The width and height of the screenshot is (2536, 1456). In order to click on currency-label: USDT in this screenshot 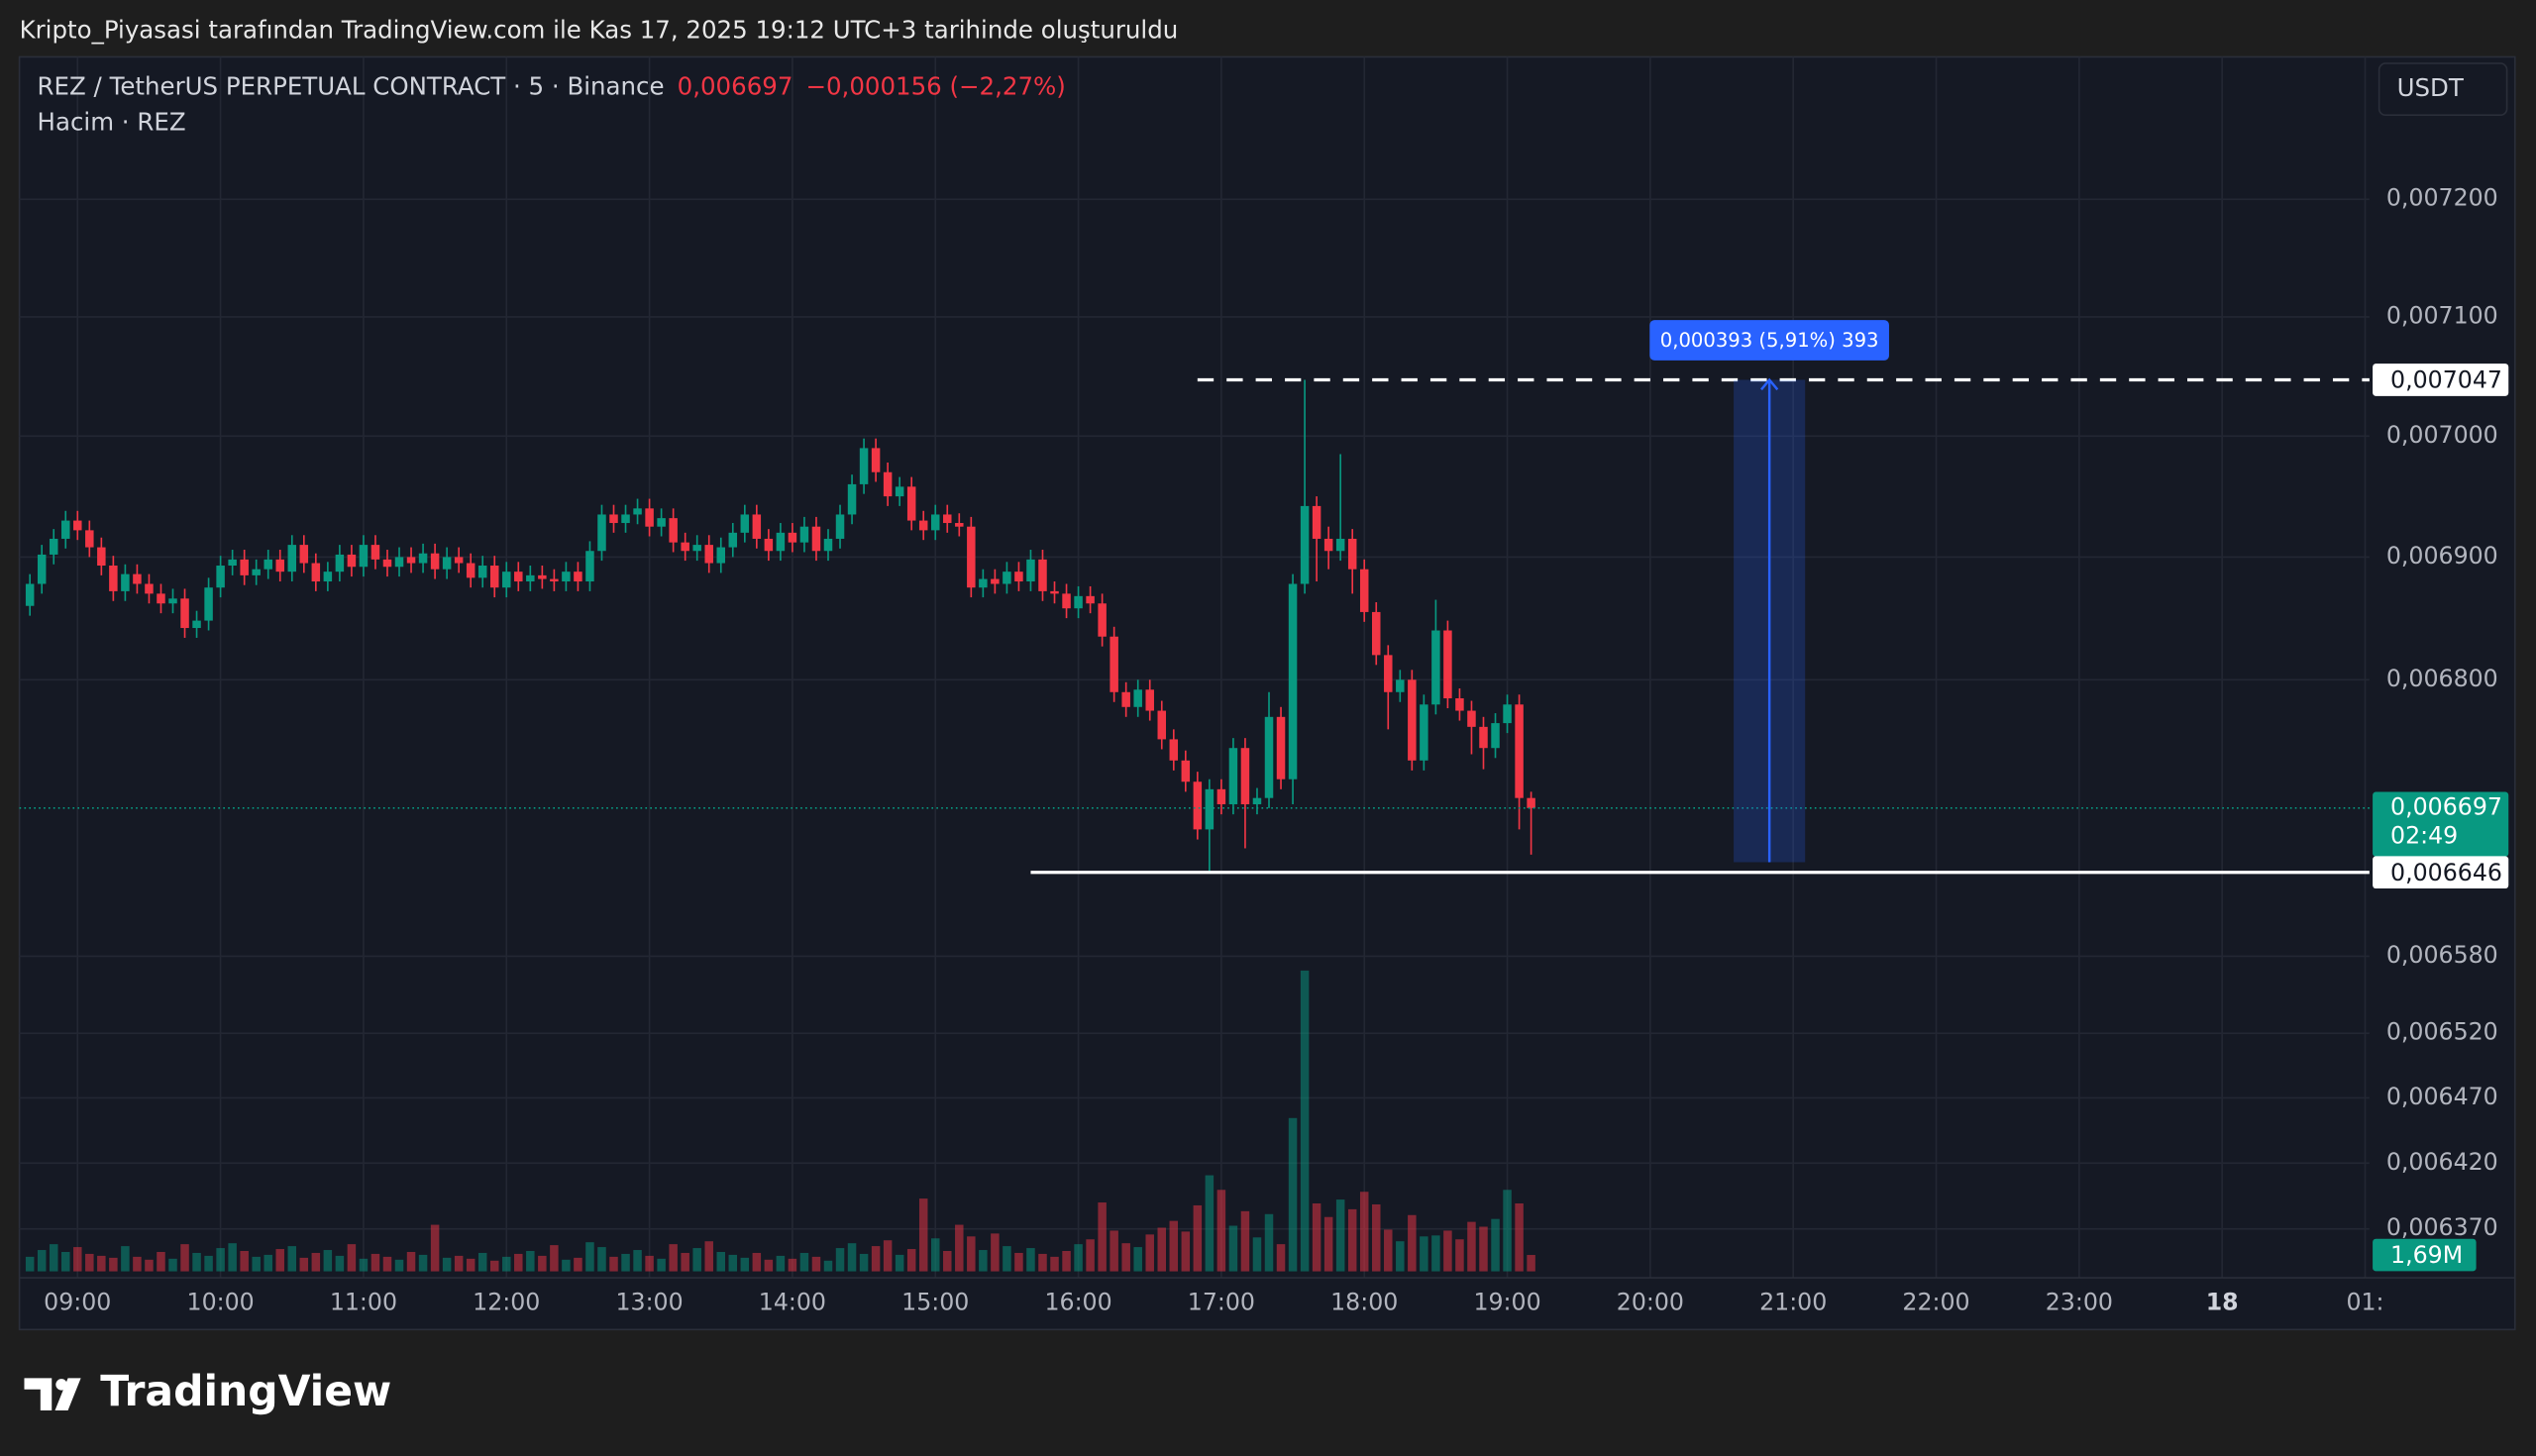, I will do `click(2431, 87)`.